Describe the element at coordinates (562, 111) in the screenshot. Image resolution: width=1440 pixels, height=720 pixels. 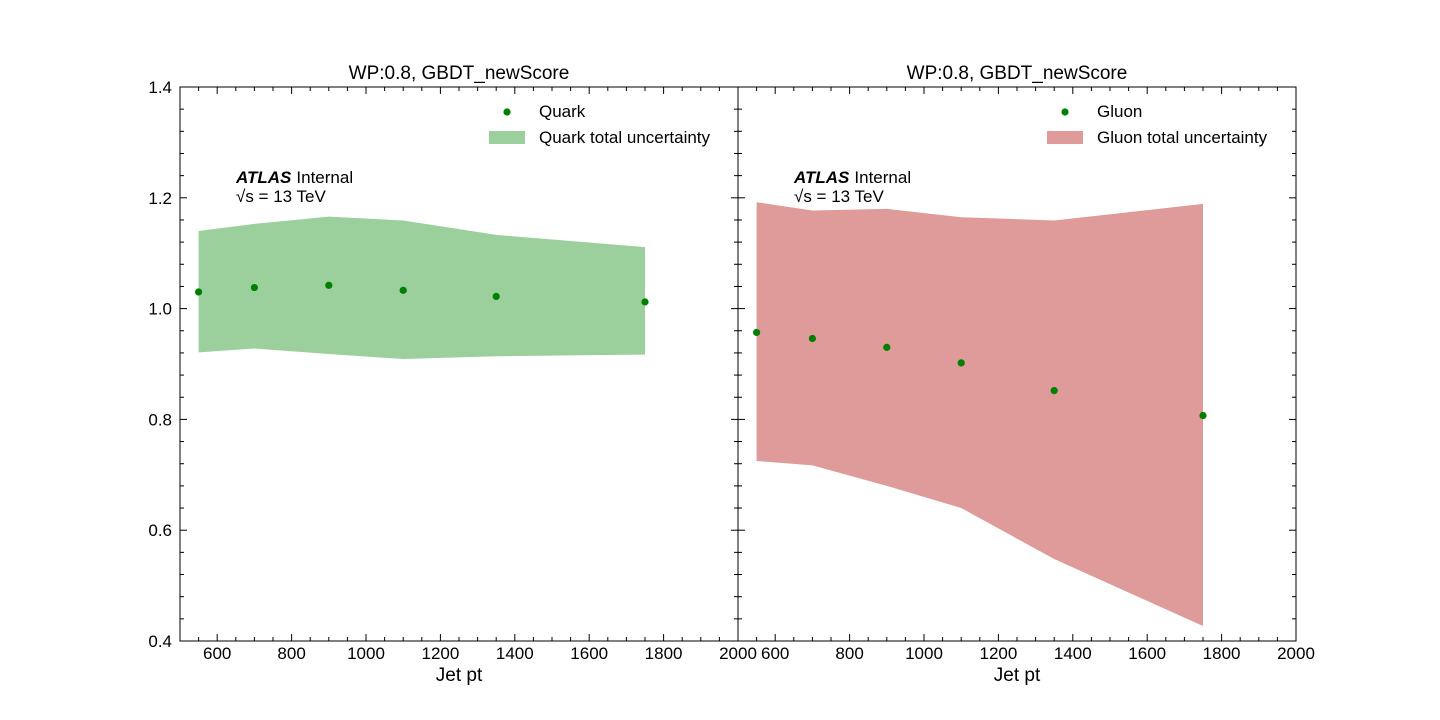
I see `legend-marker-label: Quark` at that location.